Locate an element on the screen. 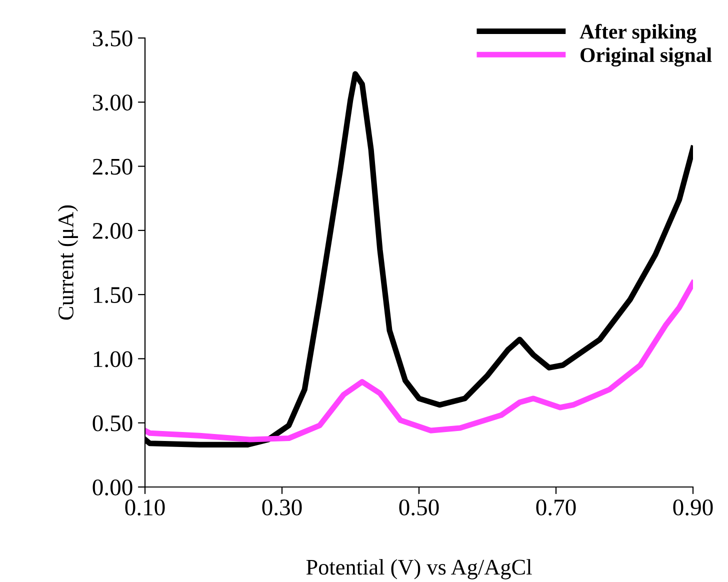 The image size is (728, 582). x-tick-label: 0.10 is located at coordinates (145, 507).